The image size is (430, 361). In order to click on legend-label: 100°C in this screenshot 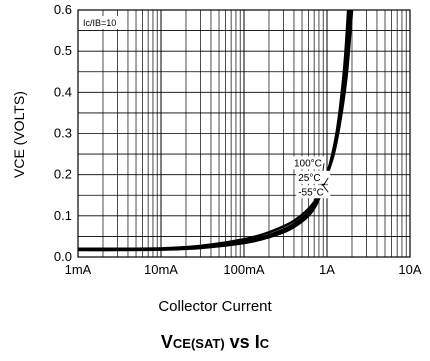, I will do `click(308, 163)`.